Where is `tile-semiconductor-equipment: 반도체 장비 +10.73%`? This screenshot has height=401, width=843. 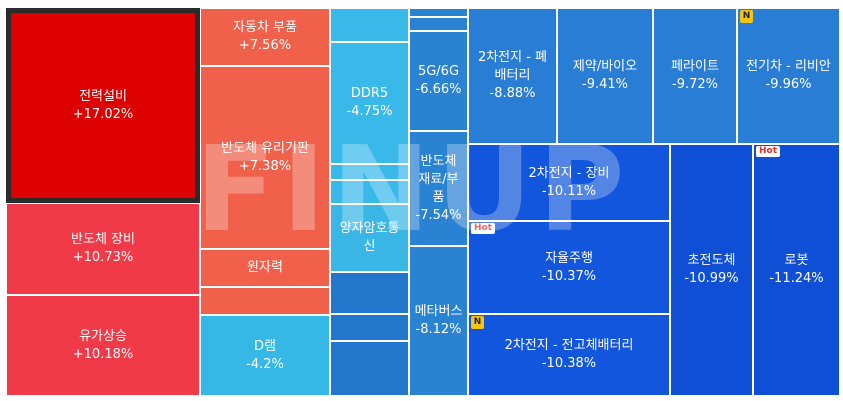
tile-semiconductor-equipment: 반도체 장비 +10.73% is located at coordinates (103, 249).